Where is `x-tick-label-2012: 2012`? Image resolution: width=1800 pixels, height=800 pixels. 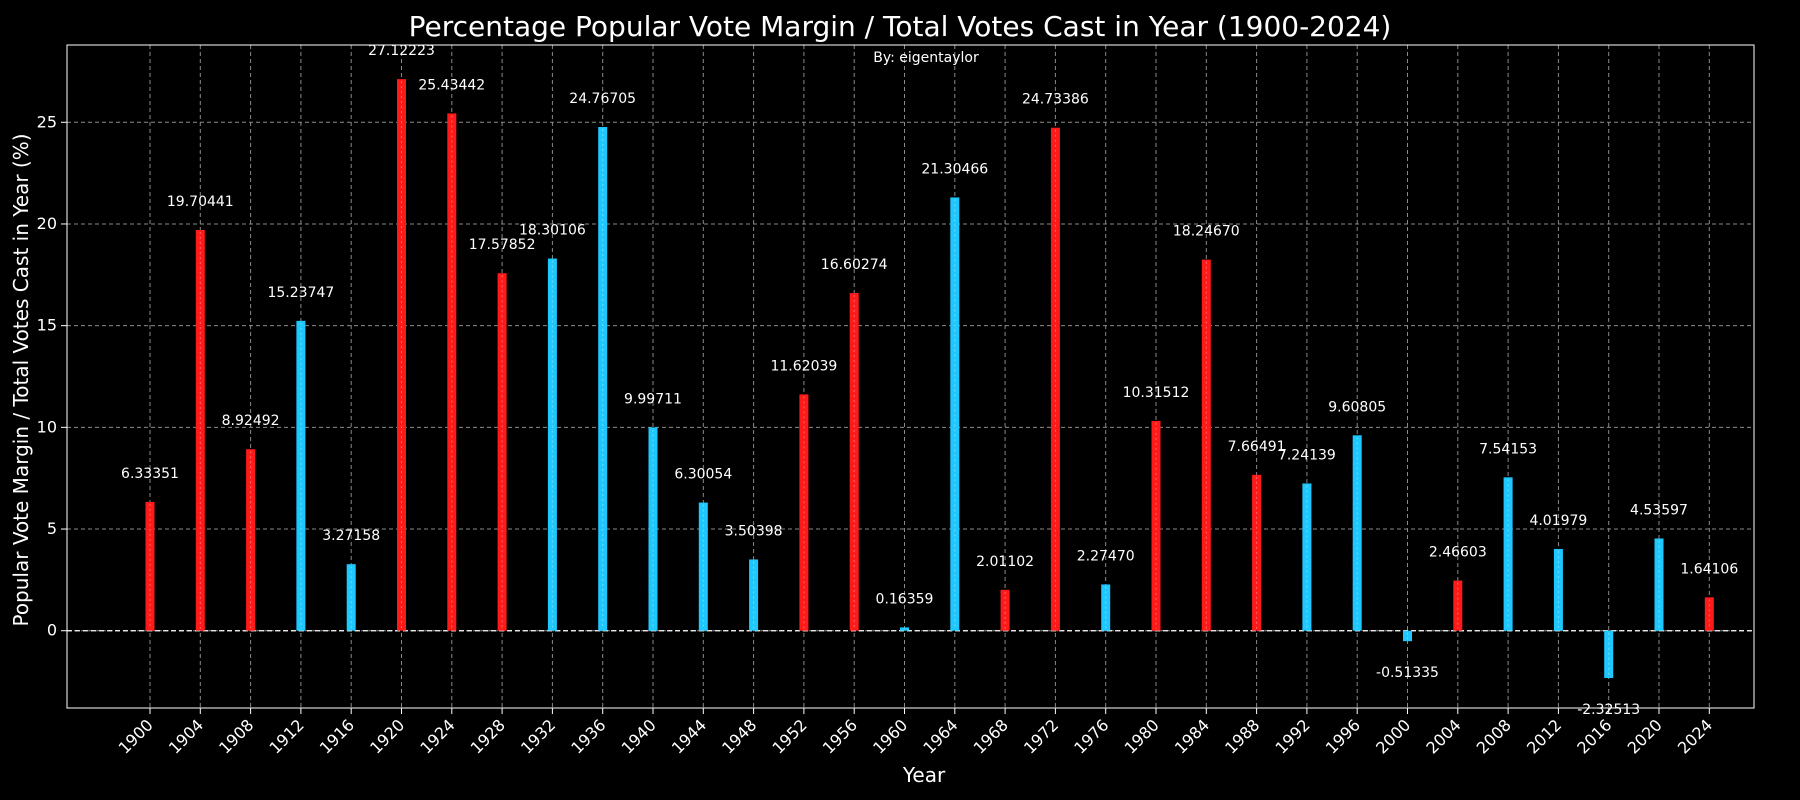 x-tick-label-2012: 2012 is located at coordinates (1544, 736).